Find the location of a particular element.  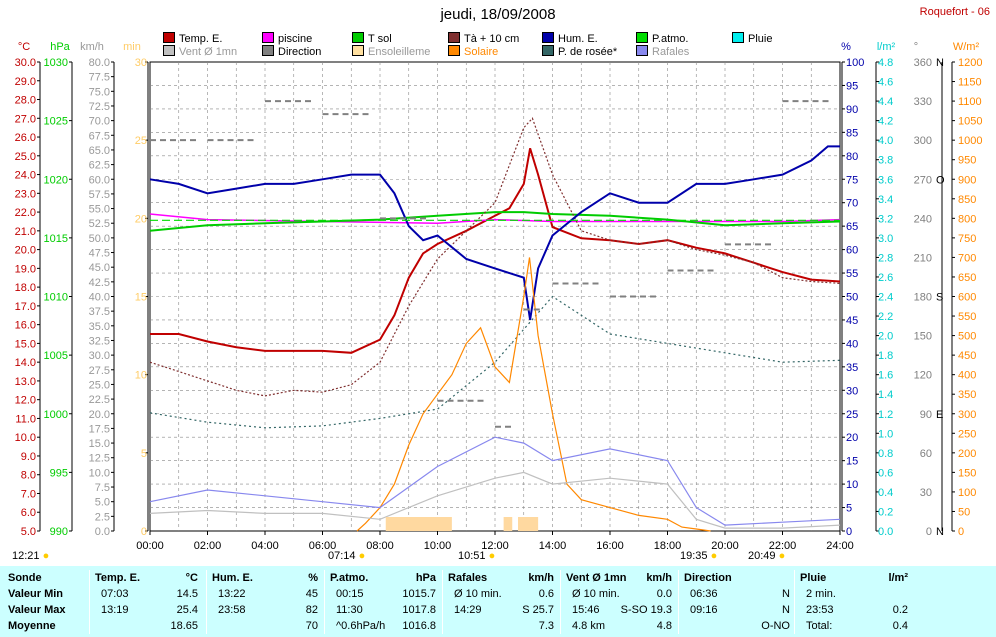

lm2-tick-label: 2.0 is located at coordinates (885, 337).